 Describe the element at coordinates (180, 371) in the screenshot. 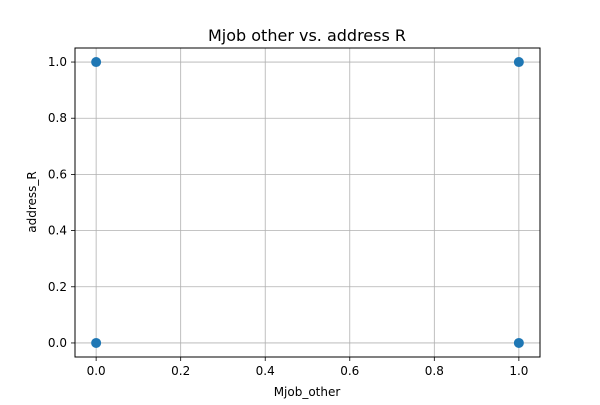

I see `x-tick-label: 0.2` at that location.